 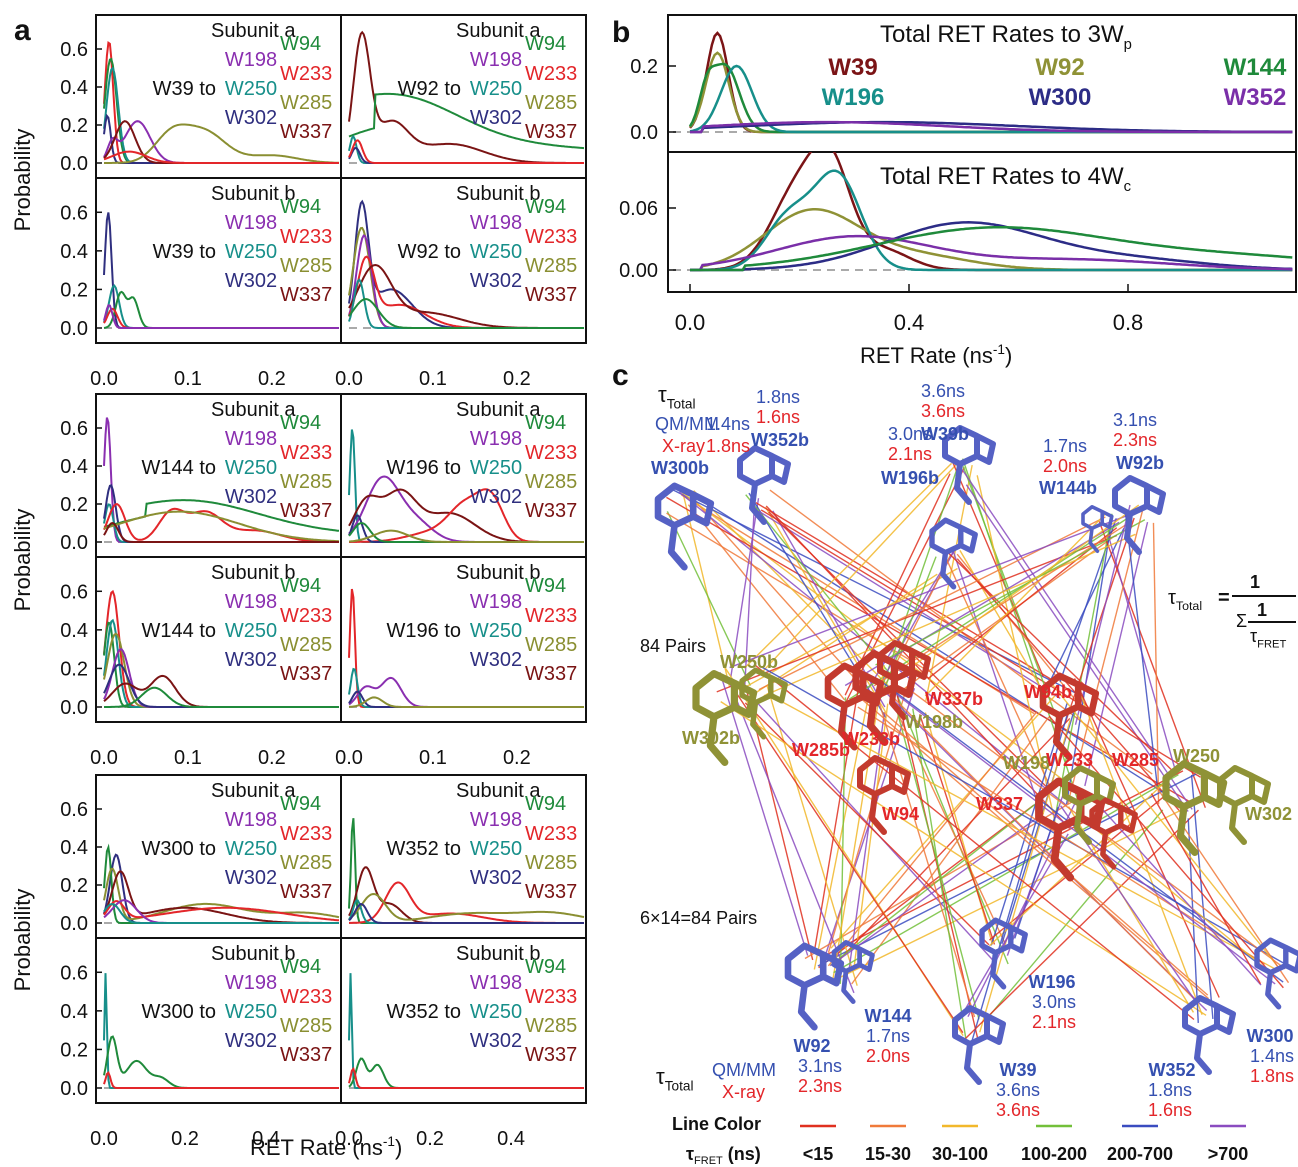 What do you see at coordinates (221, 316) in the screenshot?
I see `curve-w198` at bounding box center [221, 316].